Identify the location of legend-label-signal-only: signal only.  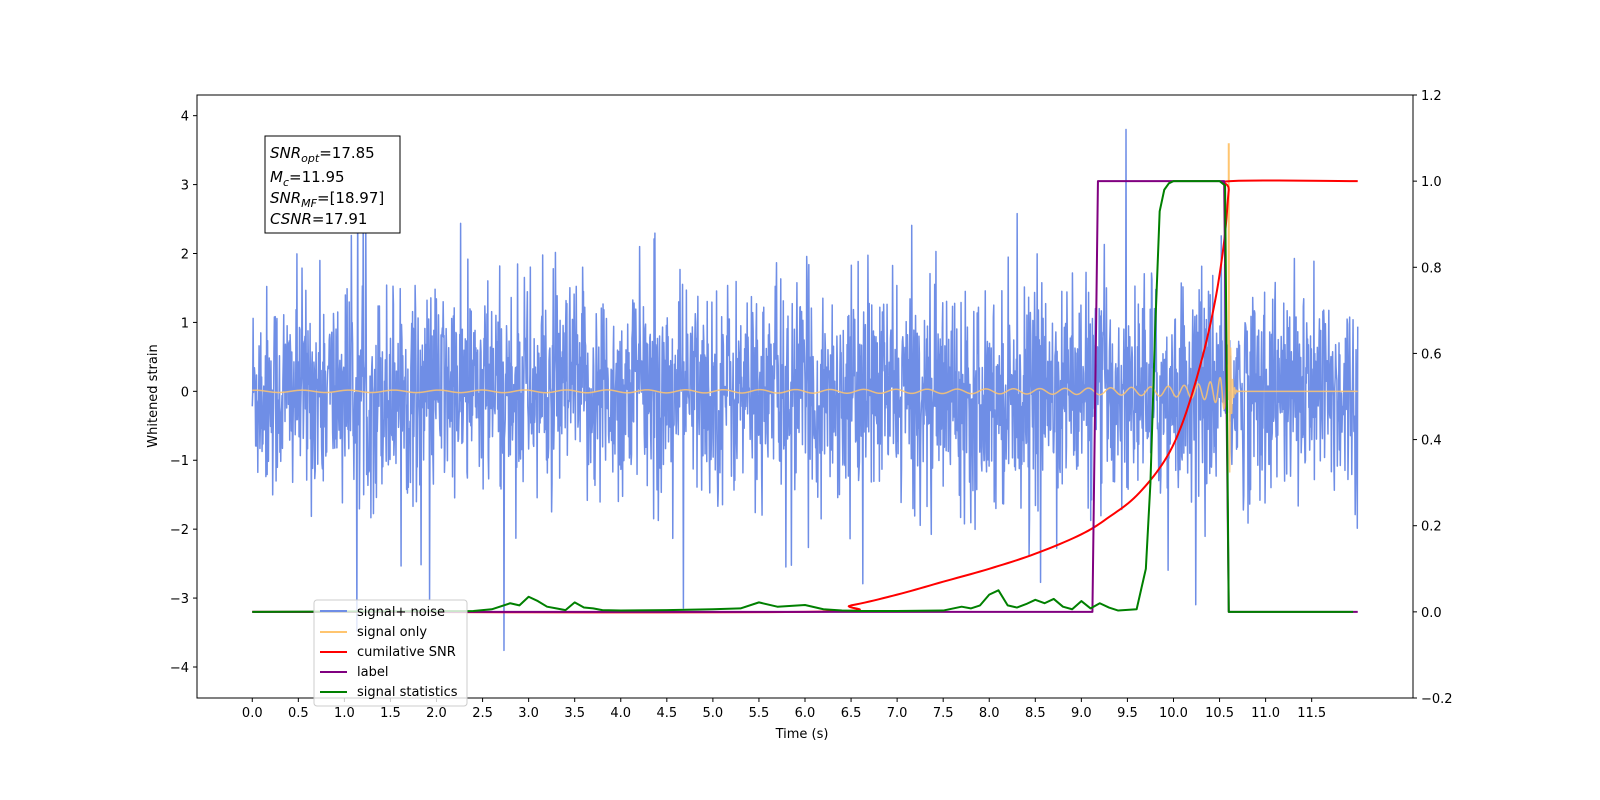
(392, 632).